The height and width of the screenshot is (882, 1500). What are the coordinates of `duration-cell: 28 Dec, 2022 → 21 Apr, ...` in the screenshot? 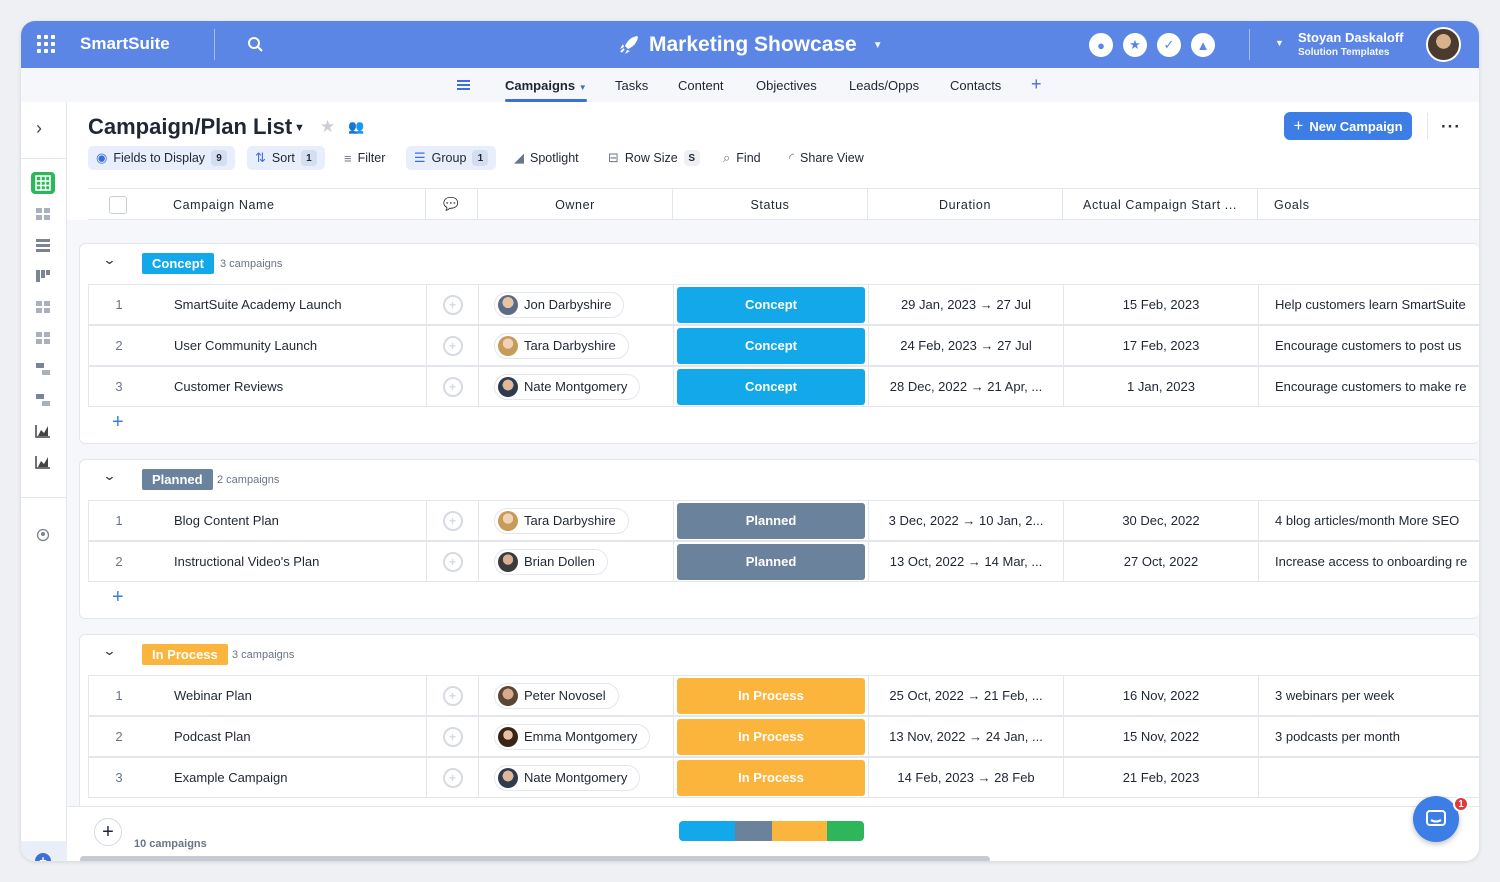 It's located at (966, 386).